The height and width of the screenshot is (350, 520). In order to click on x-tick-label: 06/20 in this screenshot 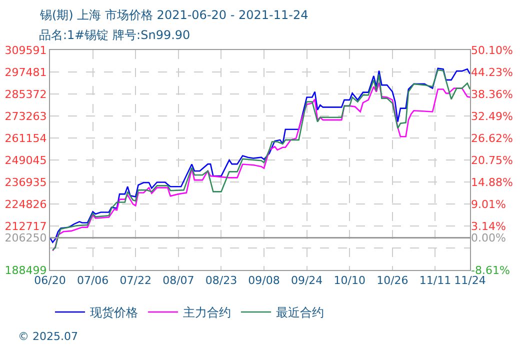, I will do `click(50, 281)`.